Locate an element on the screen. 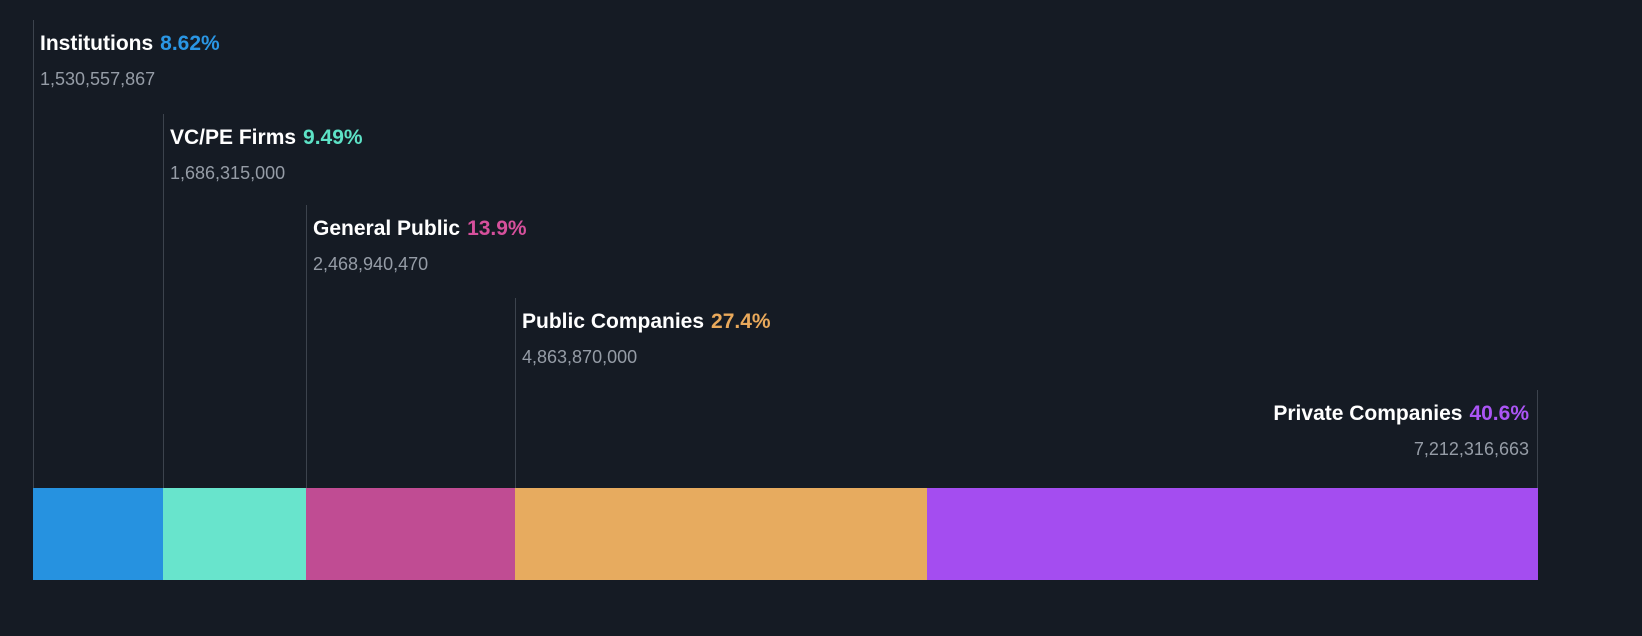 This screenshot has height=636, width=1642. segment-percent: 8.62% is located at coordinates (190, 43).